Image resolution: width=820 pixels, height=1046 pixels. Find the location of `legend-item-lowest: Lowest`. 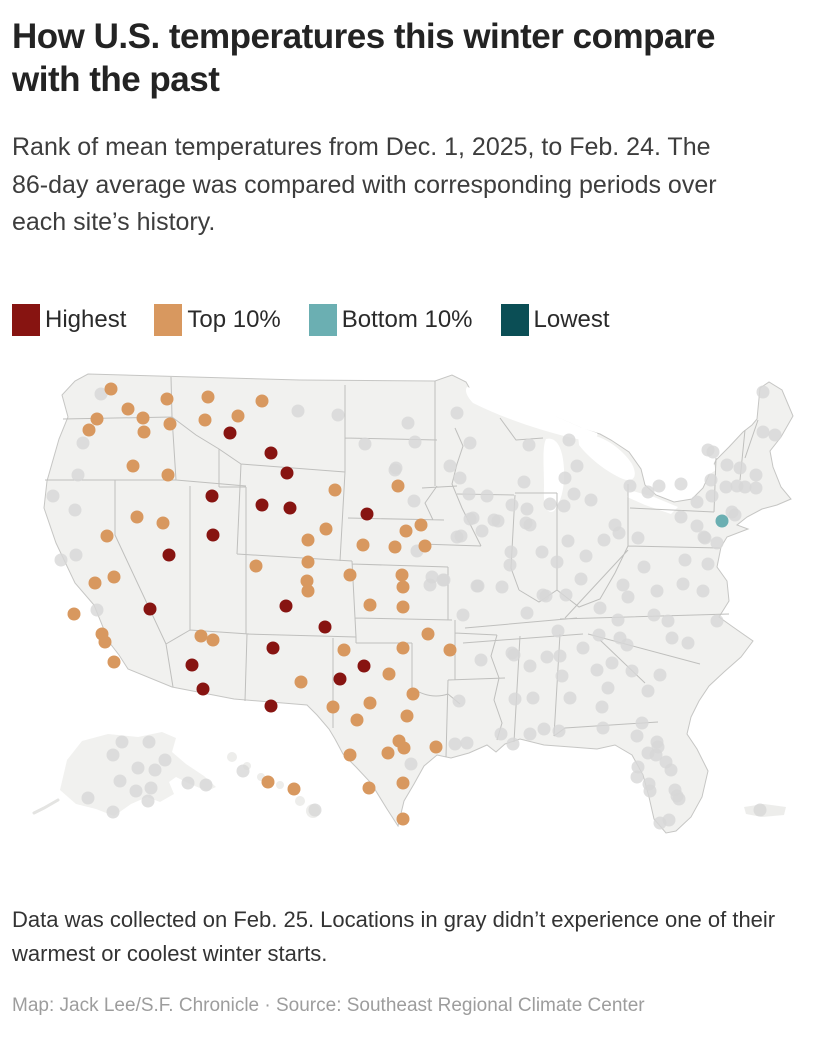

legend-item-lowest: Lowest is located at coordinates (555, 319).